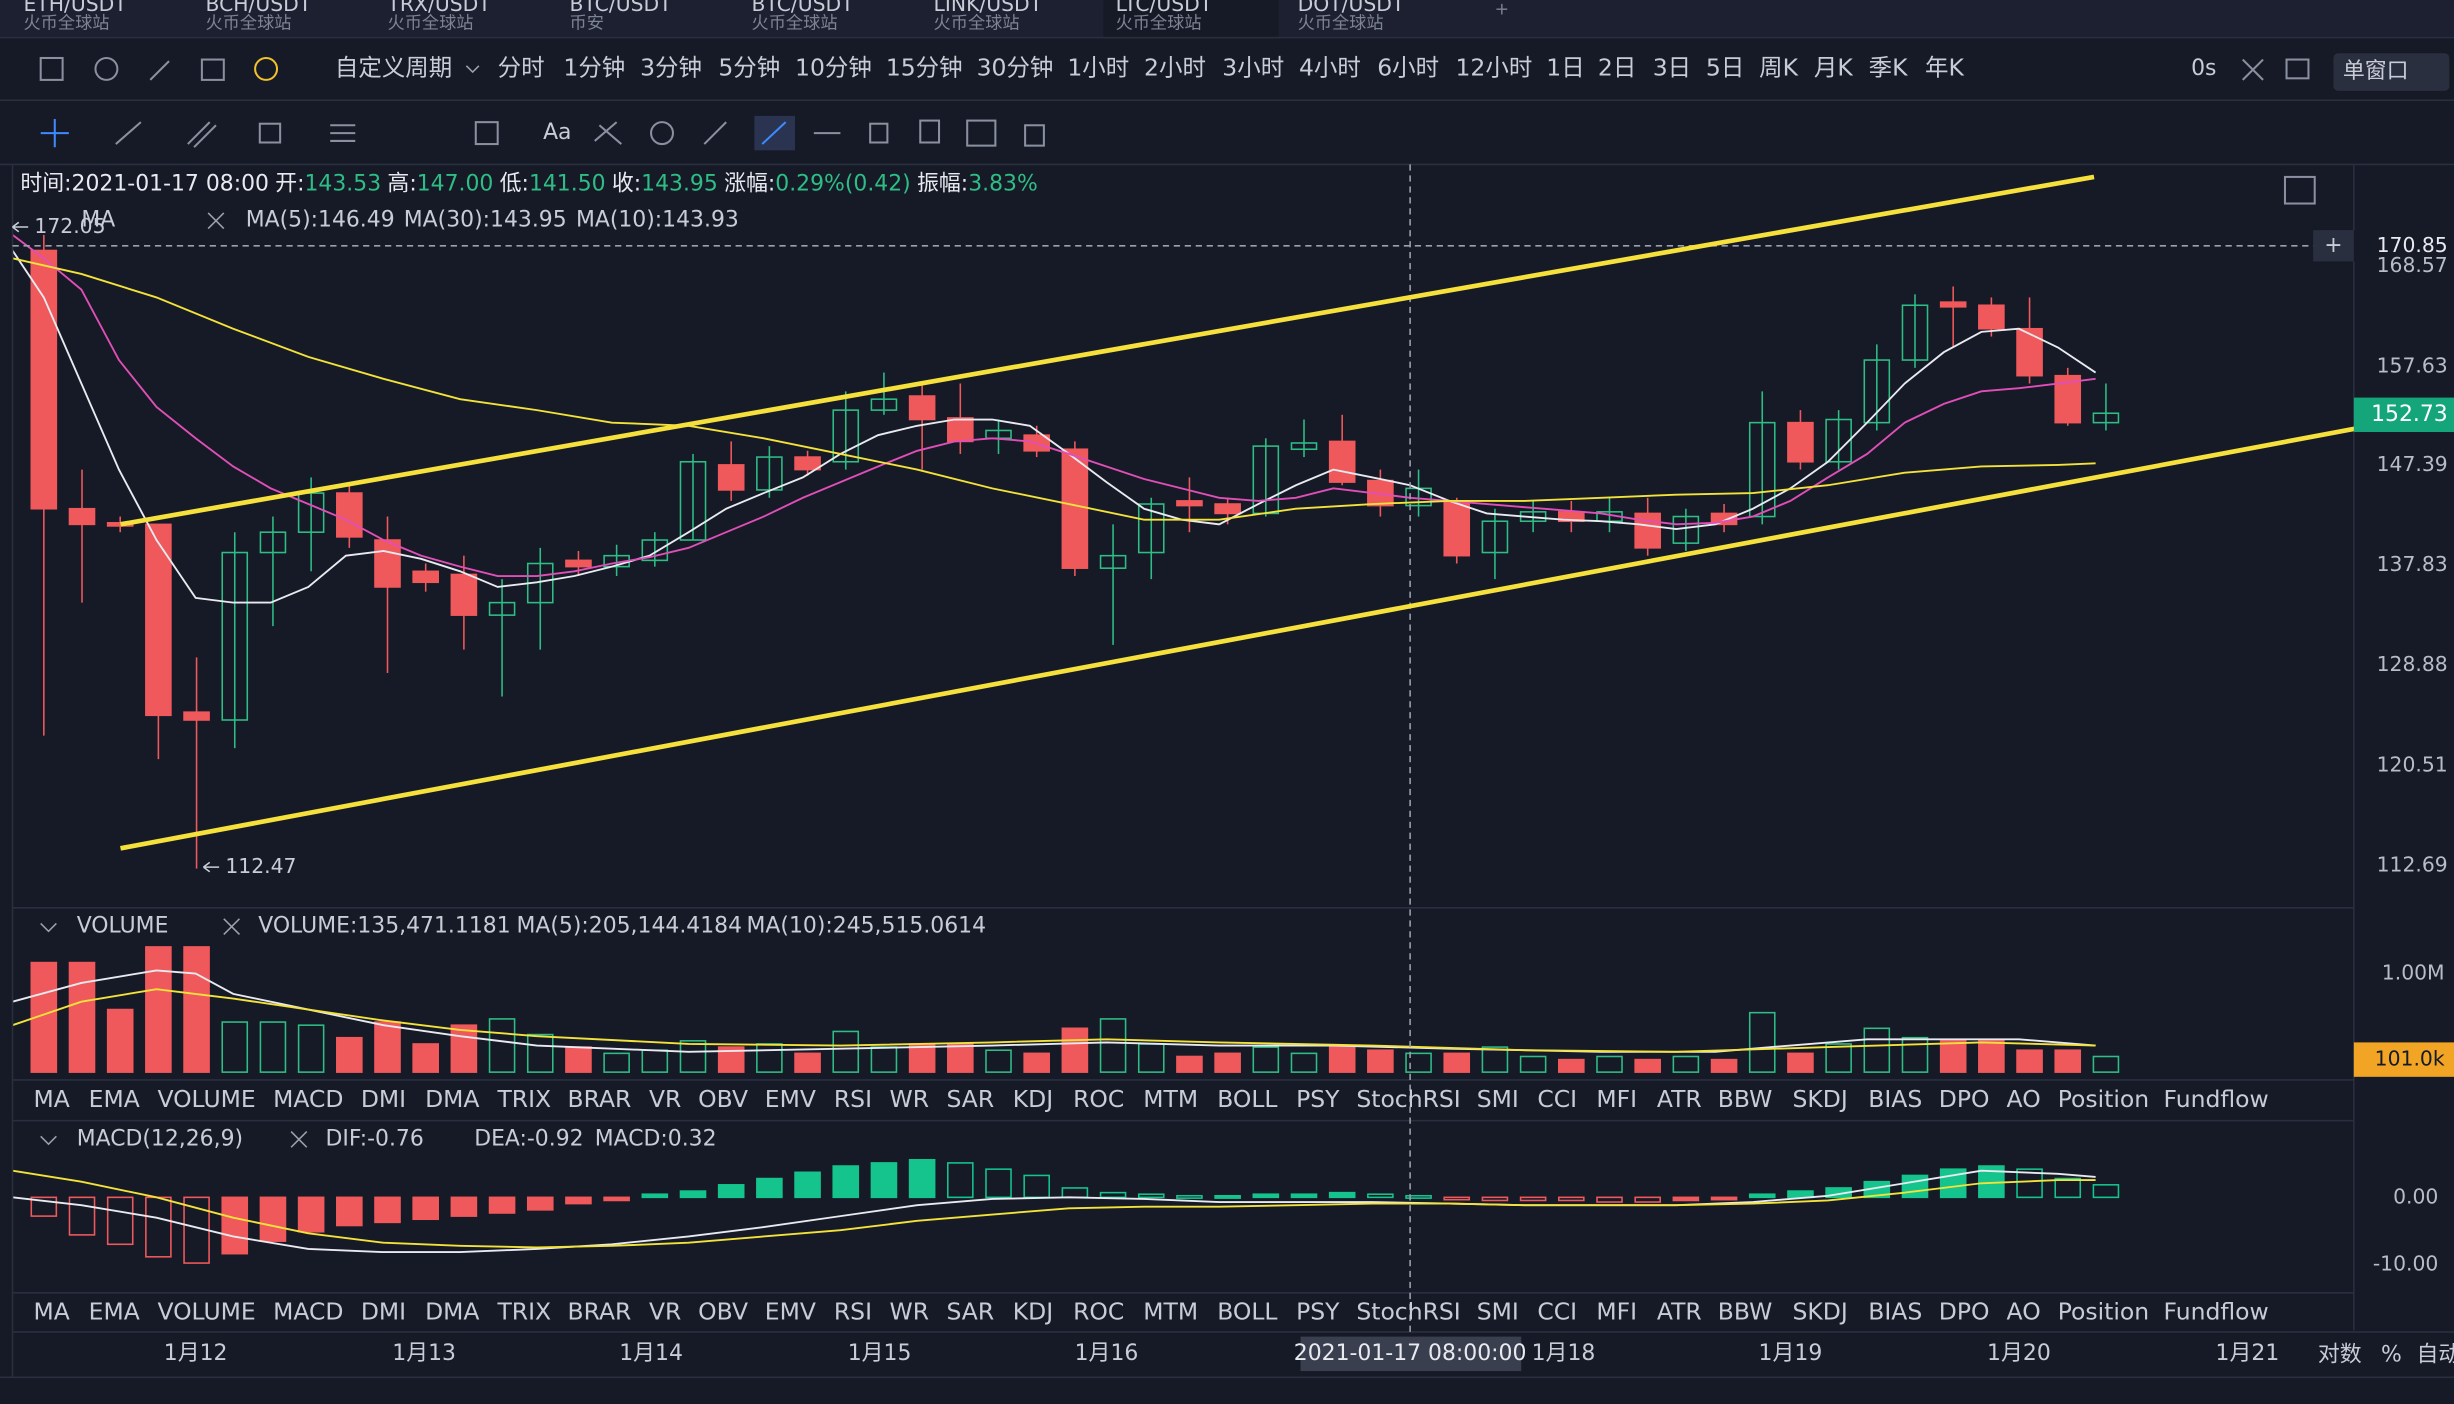 The width and height of the screenshot is (2454, 1404). I want to click on crosshair-add, so click(2333, 246).